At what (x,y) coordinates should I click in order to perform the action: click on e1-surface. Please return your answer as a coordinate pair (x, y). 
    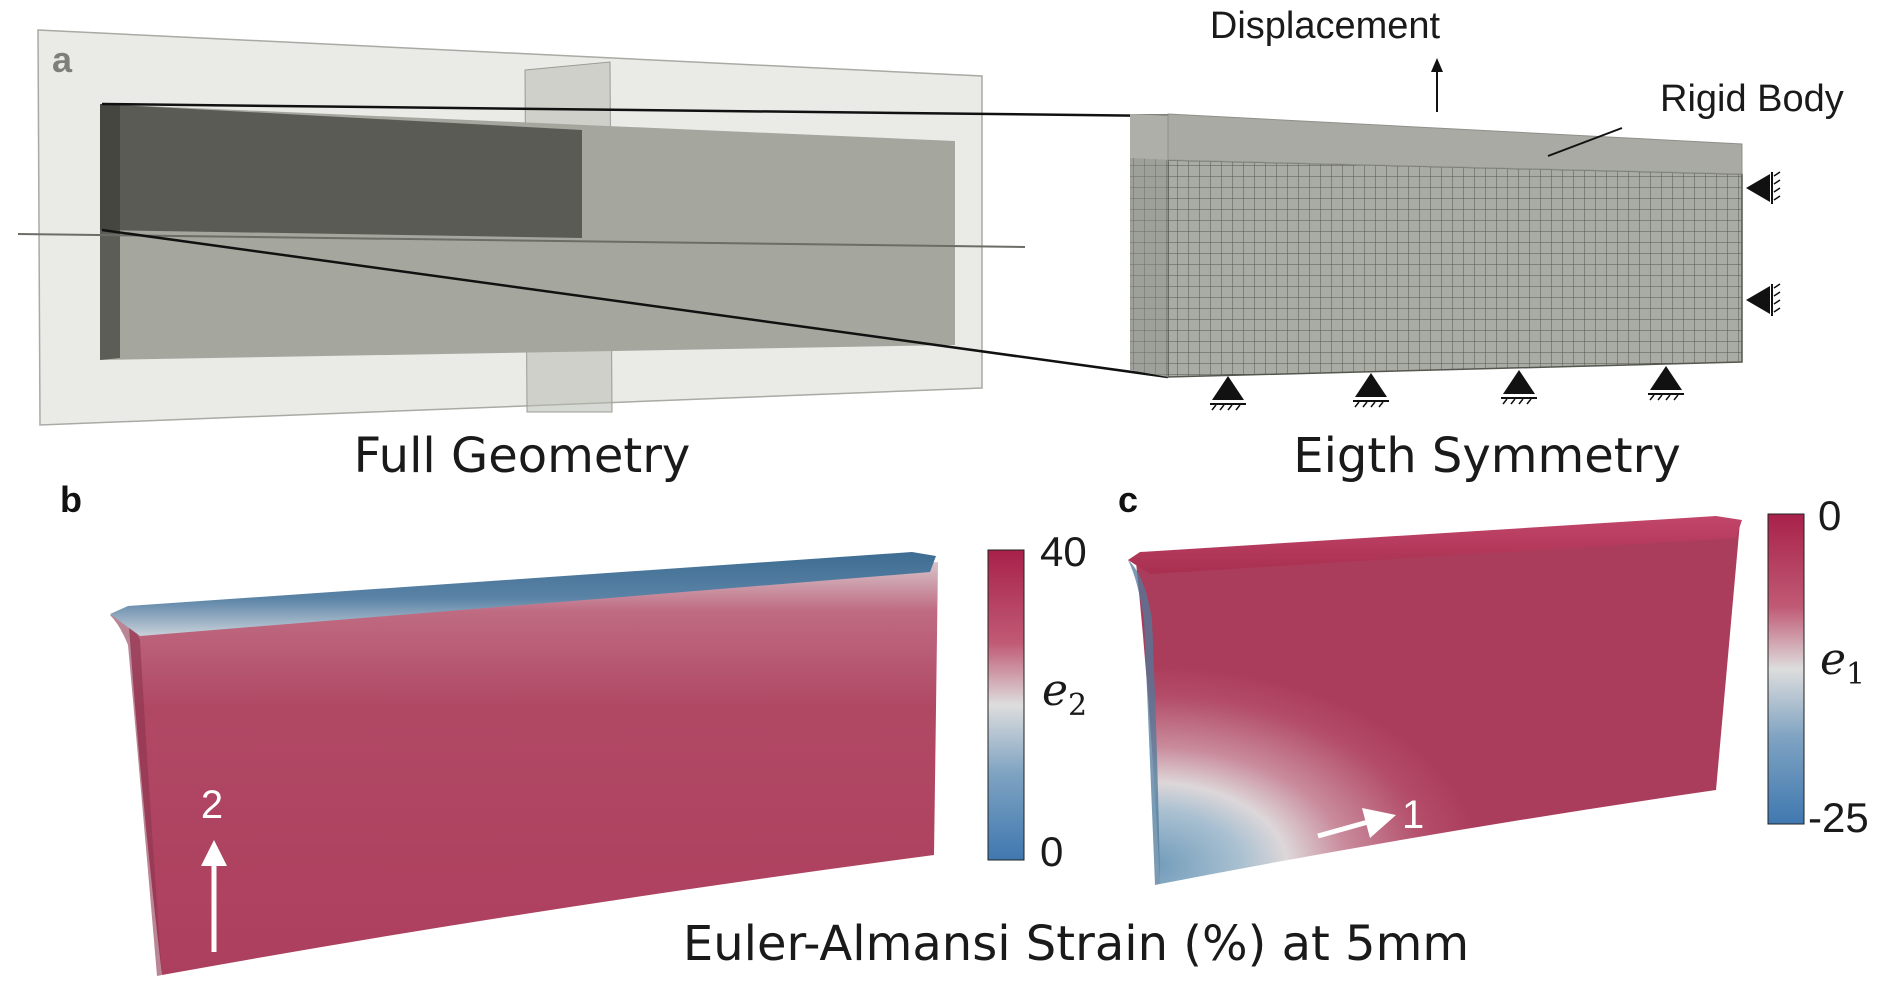
    Looking at the image, I should click on (1438, 703).